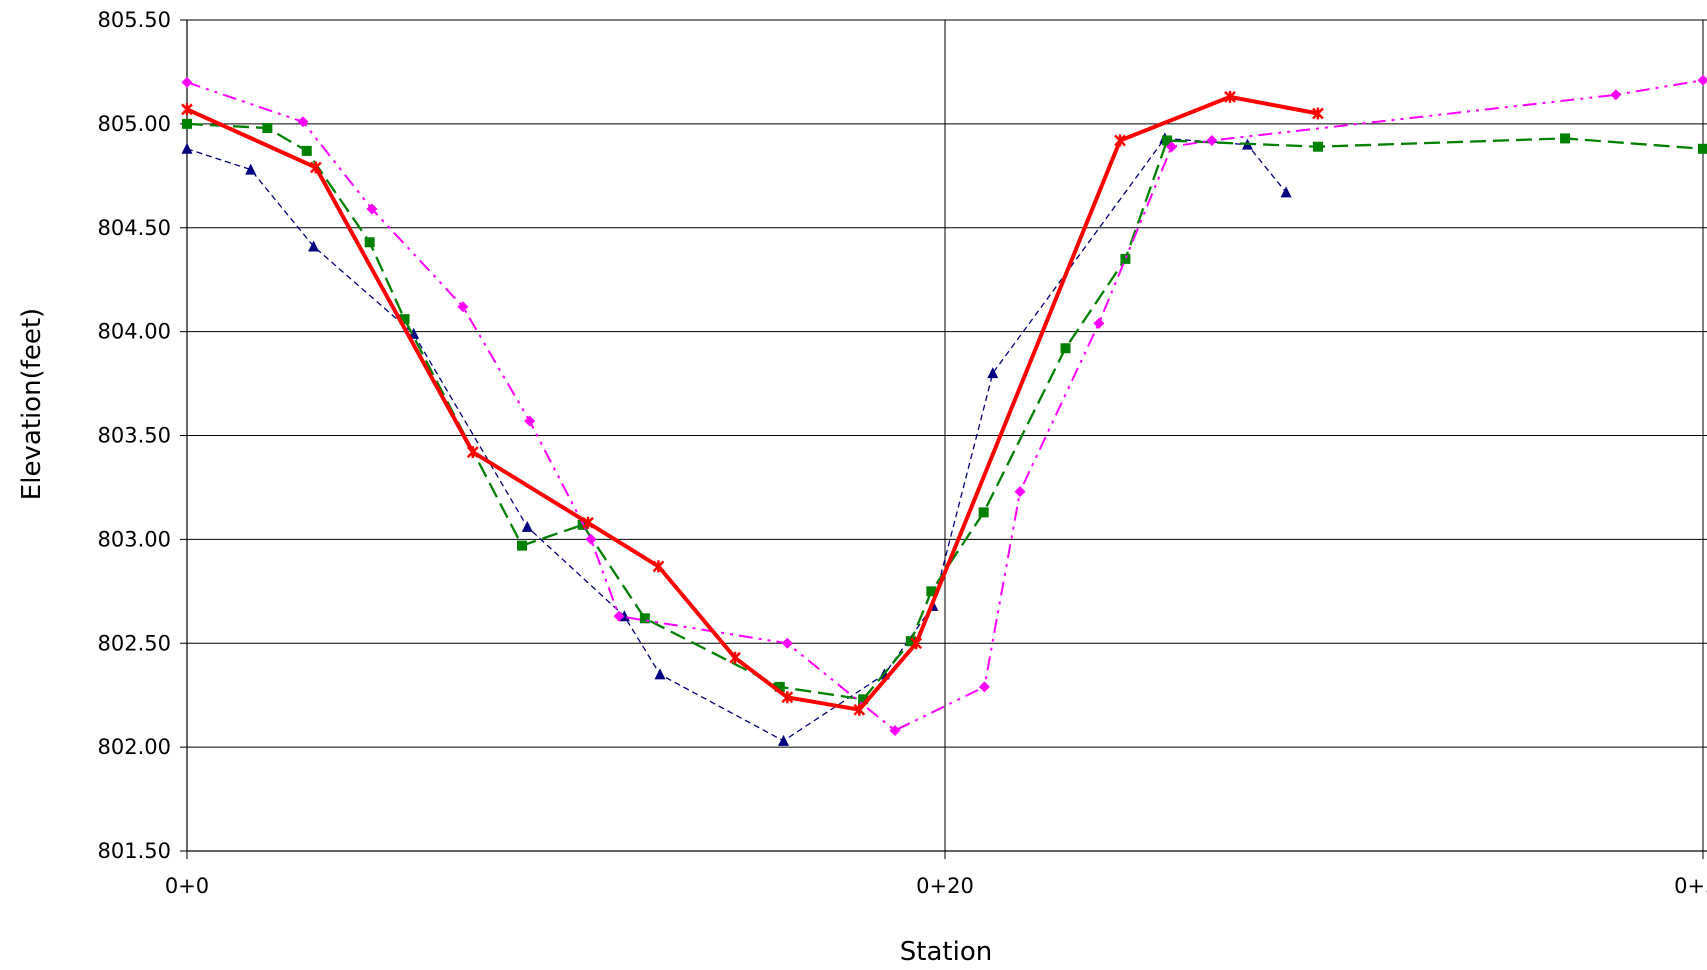 This screenshot has height=970, width=1707. What do you see at coordinates (32, 404) in the screenshot?
I see `y-axis-title: Elevation(feet)` at bounding box center [32, 404].